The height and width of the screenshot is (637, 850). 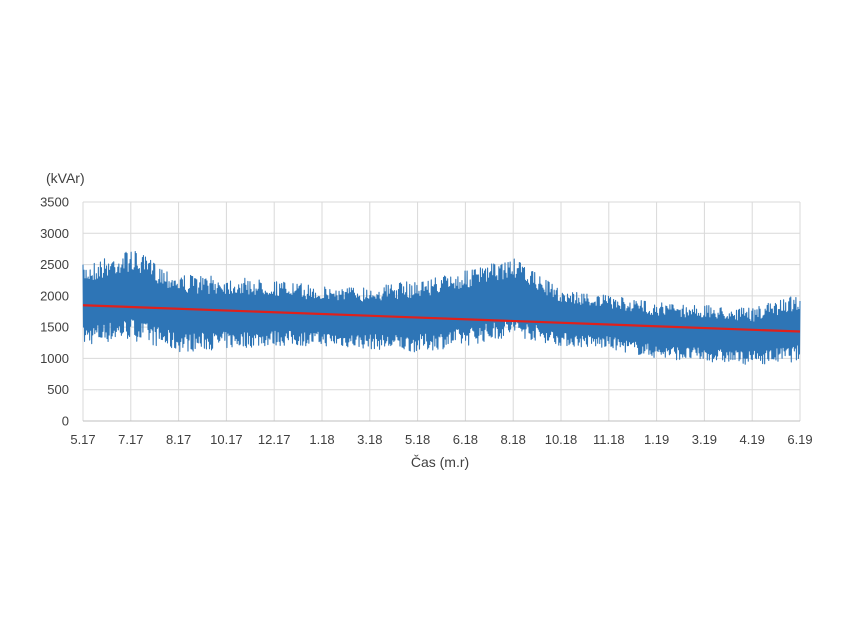 What do you see at coordinates (609, 439) in the screenshot?
I see `x-tick-label: 11.18` at bounding box center [609, 439].